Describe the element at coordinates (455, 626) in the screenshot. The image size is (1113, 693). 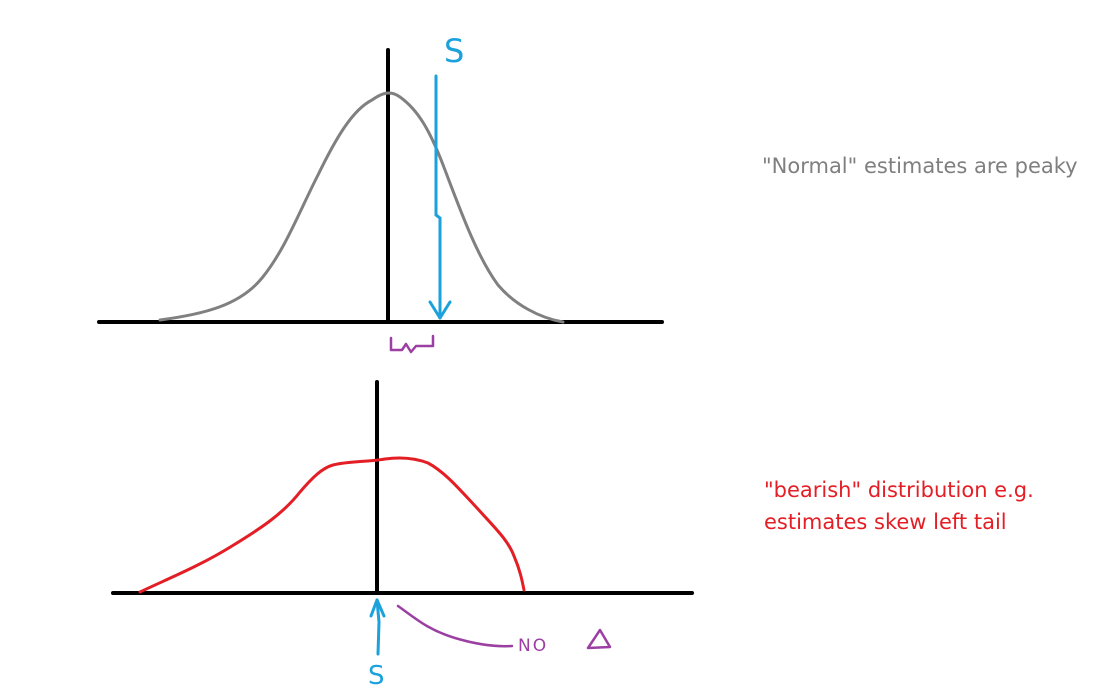
I see `delta-pointer-line` at that location.